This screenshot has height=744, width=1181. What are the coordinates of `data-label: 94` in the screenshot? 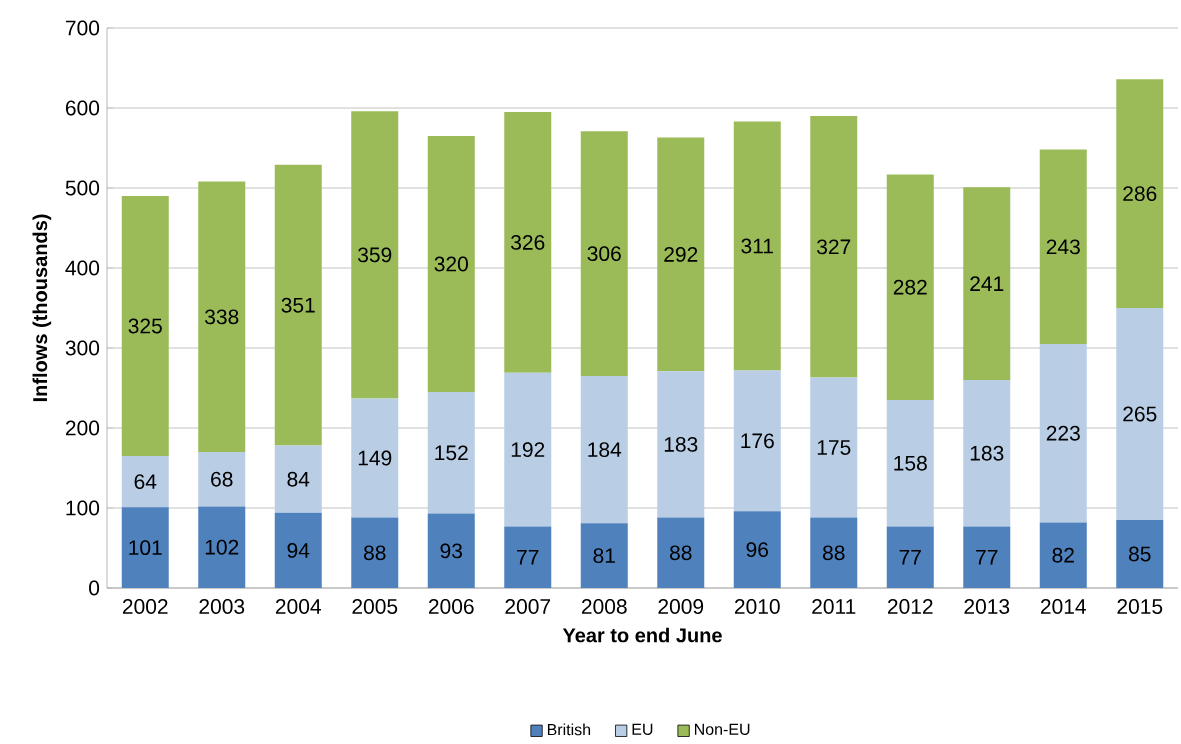 It's located at (298, 550).